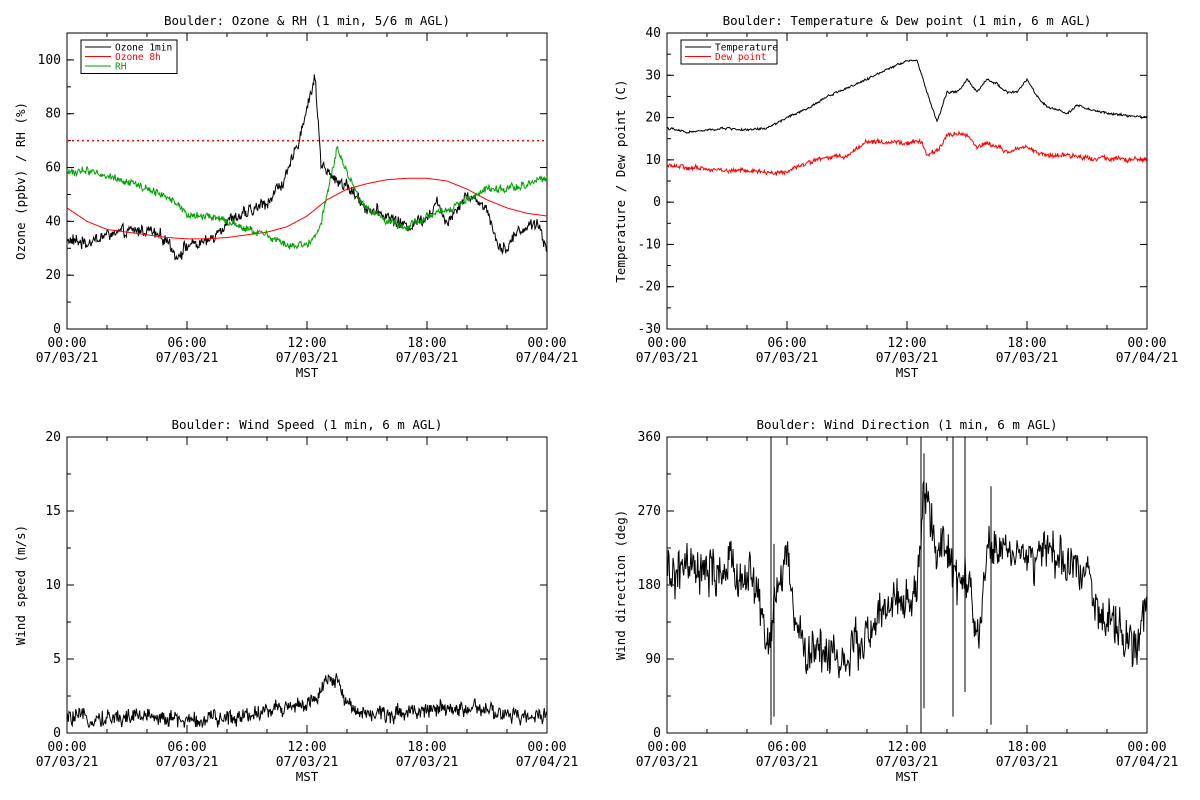 This screenshot has height=800, width=1200. I want to click on y-tick-label: 5, so click(57, 659).